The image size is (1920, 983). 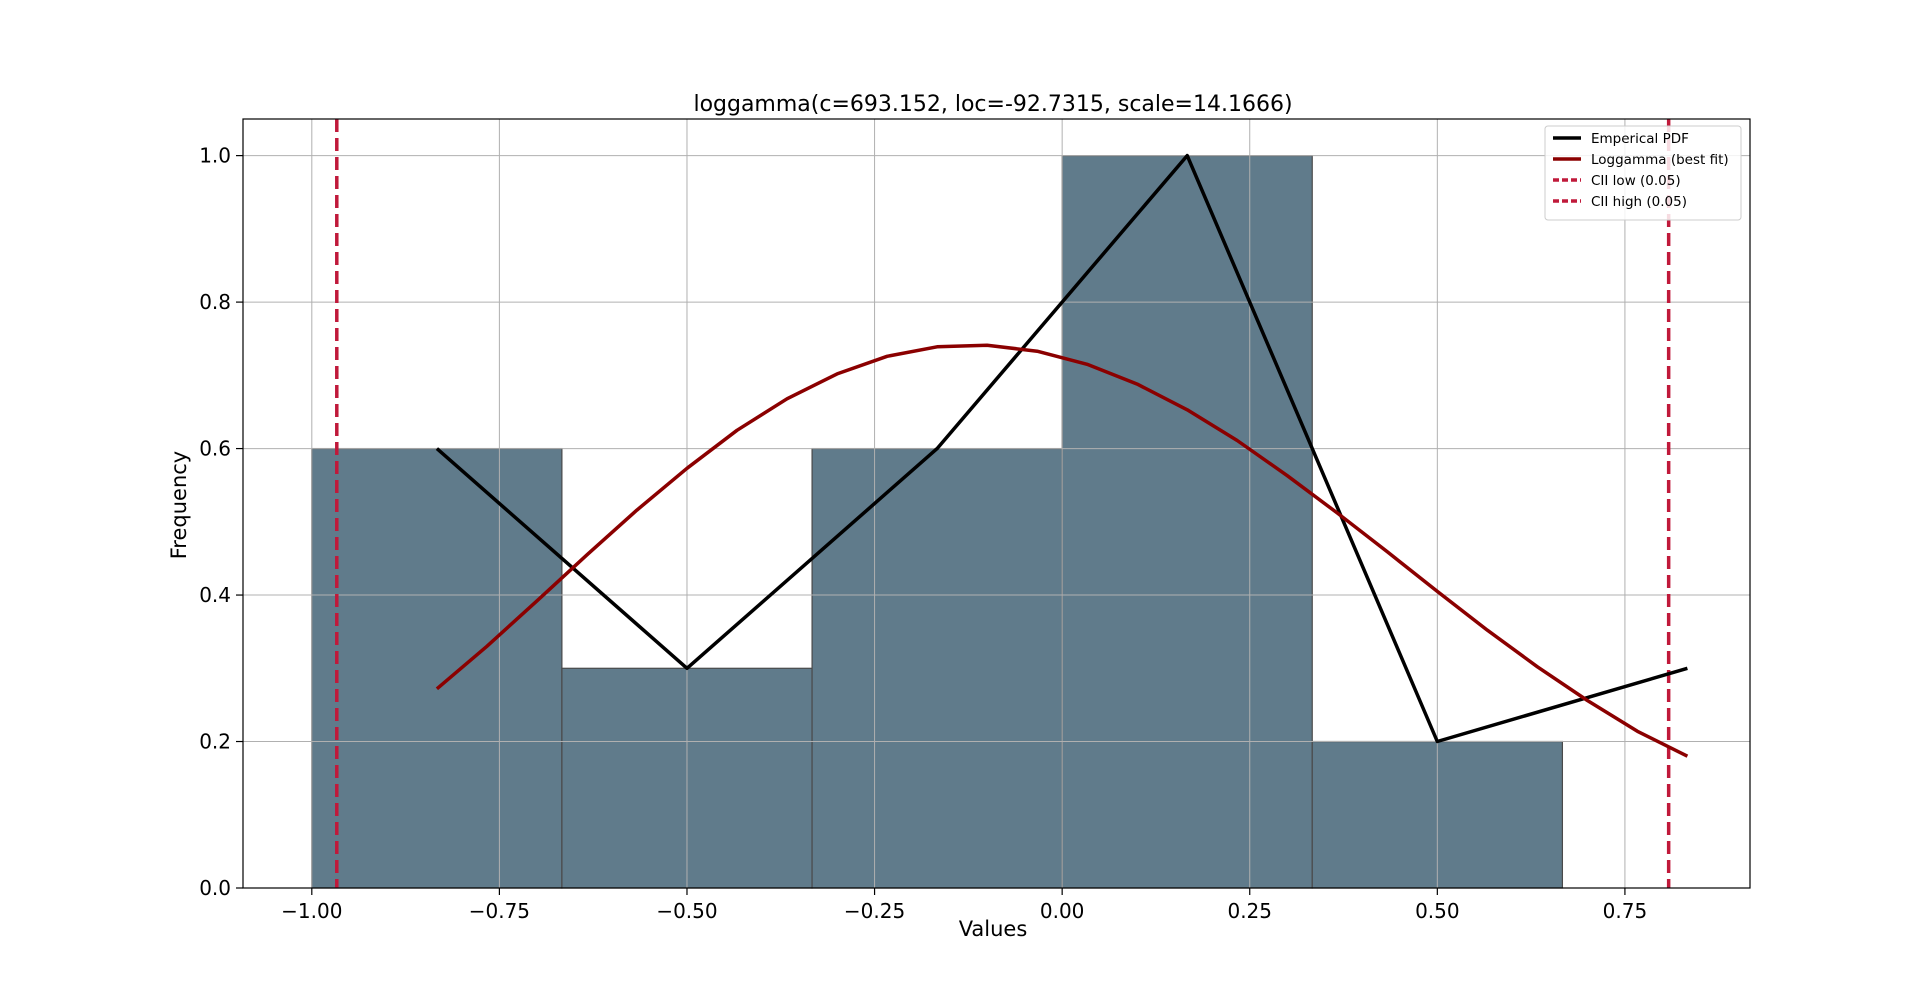 I want to click on y-tick-label-3: 0.4, so click(x=215, y=595).